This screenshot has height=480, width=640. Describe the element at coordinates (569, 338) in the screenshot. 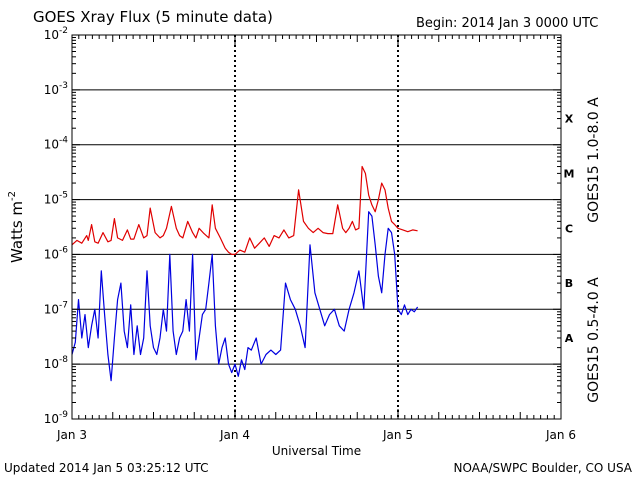

I see `flare-class-label: A` at that location.